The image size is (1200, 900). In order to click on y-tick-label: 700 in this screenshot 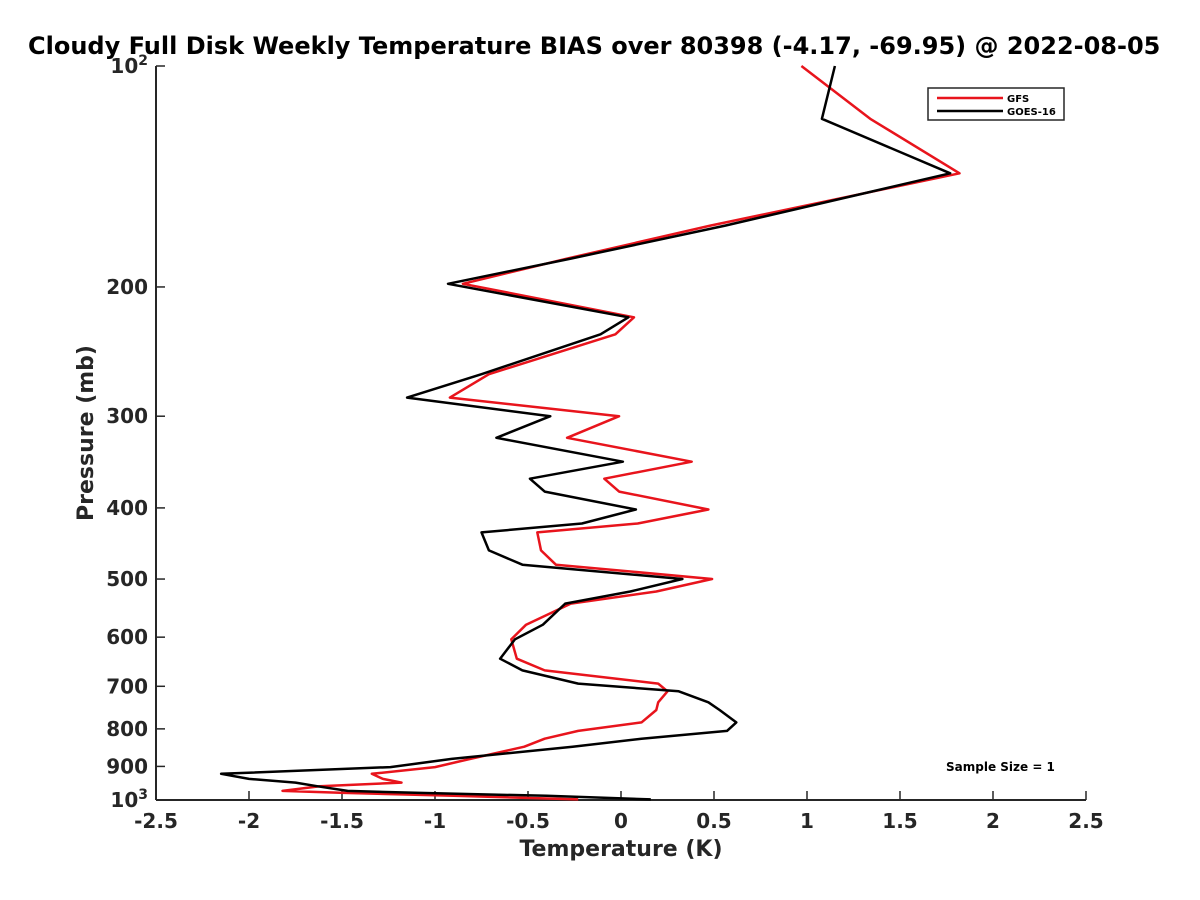, I will do `click(127, 686)`.